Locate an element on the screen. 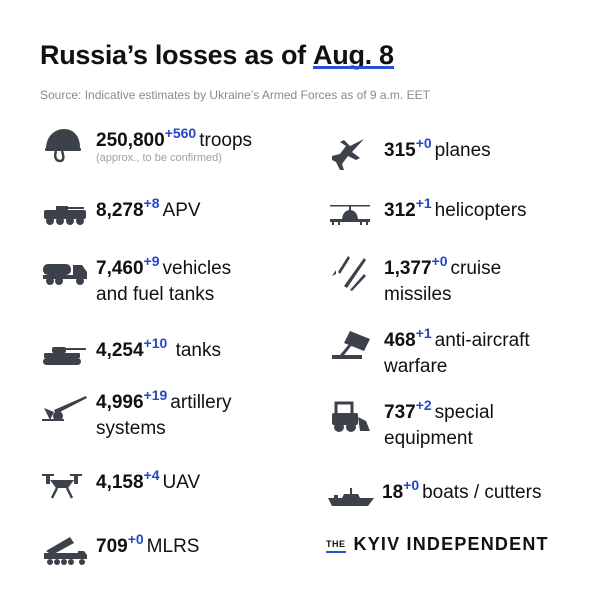 Image resolution: width=600 pixels, height=600 pixels. special-equipment-icon is located at coordinates (357, 417).